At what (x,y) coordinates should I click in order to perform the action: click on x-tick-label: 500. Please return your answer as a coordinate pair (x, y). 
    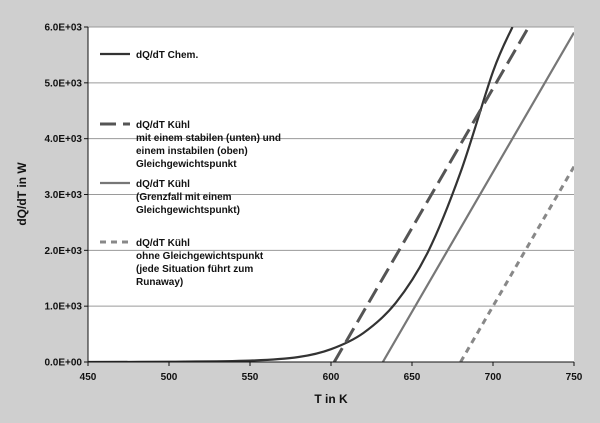
    Looking at the image, I should click on (169, 377).